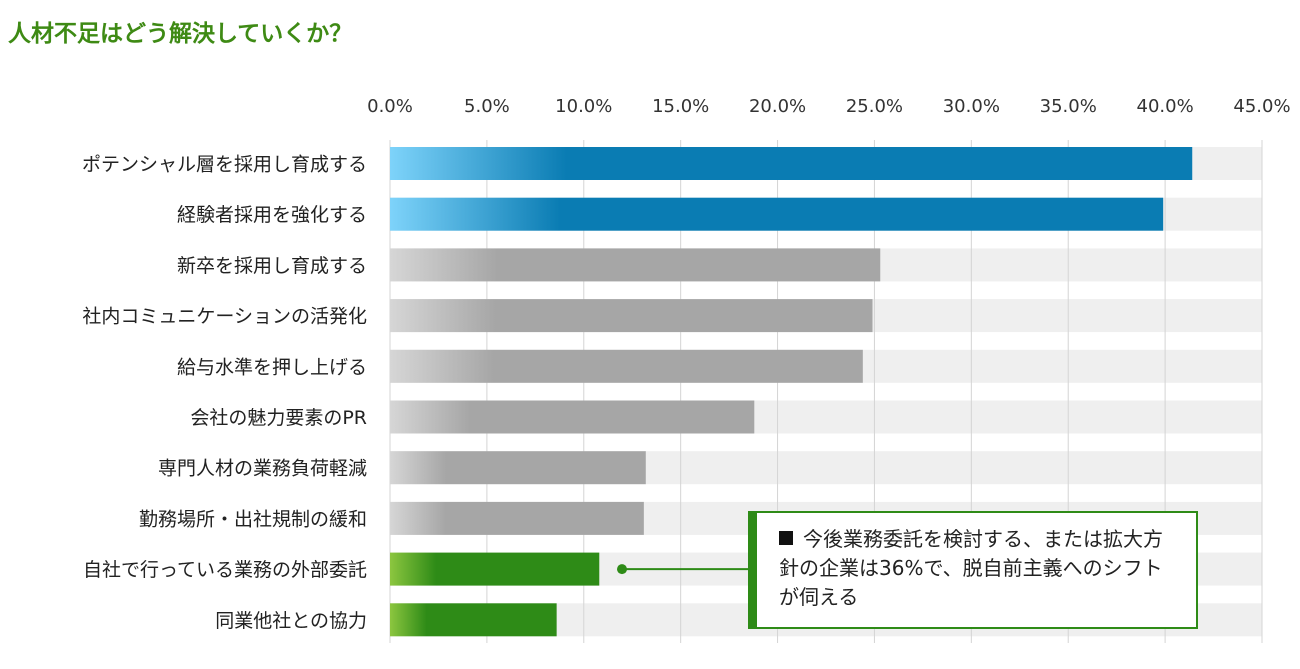  What do you see at coordinates (272, 367) in the screenshot?
I see `category-label: 給与水準を押し上げる` at bounding box center [272, 367].